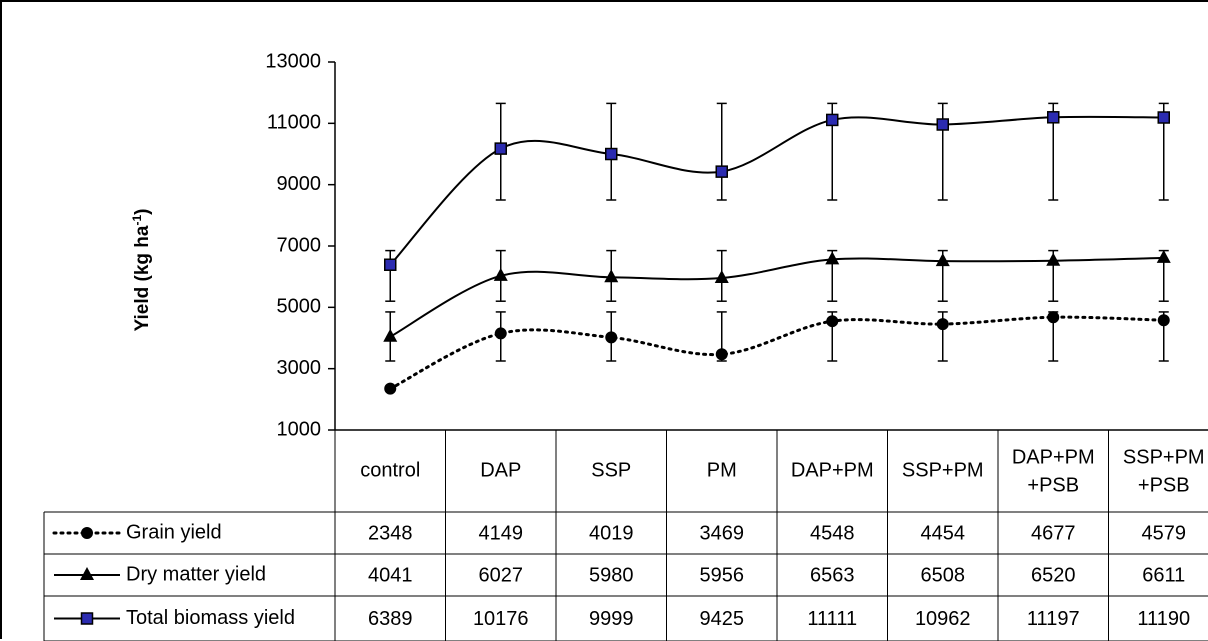 Image resolution: width=1208 pixels, height=641 pixels. I want to click on dry-matter-yield-table-value: 6027, so click(501, 575).